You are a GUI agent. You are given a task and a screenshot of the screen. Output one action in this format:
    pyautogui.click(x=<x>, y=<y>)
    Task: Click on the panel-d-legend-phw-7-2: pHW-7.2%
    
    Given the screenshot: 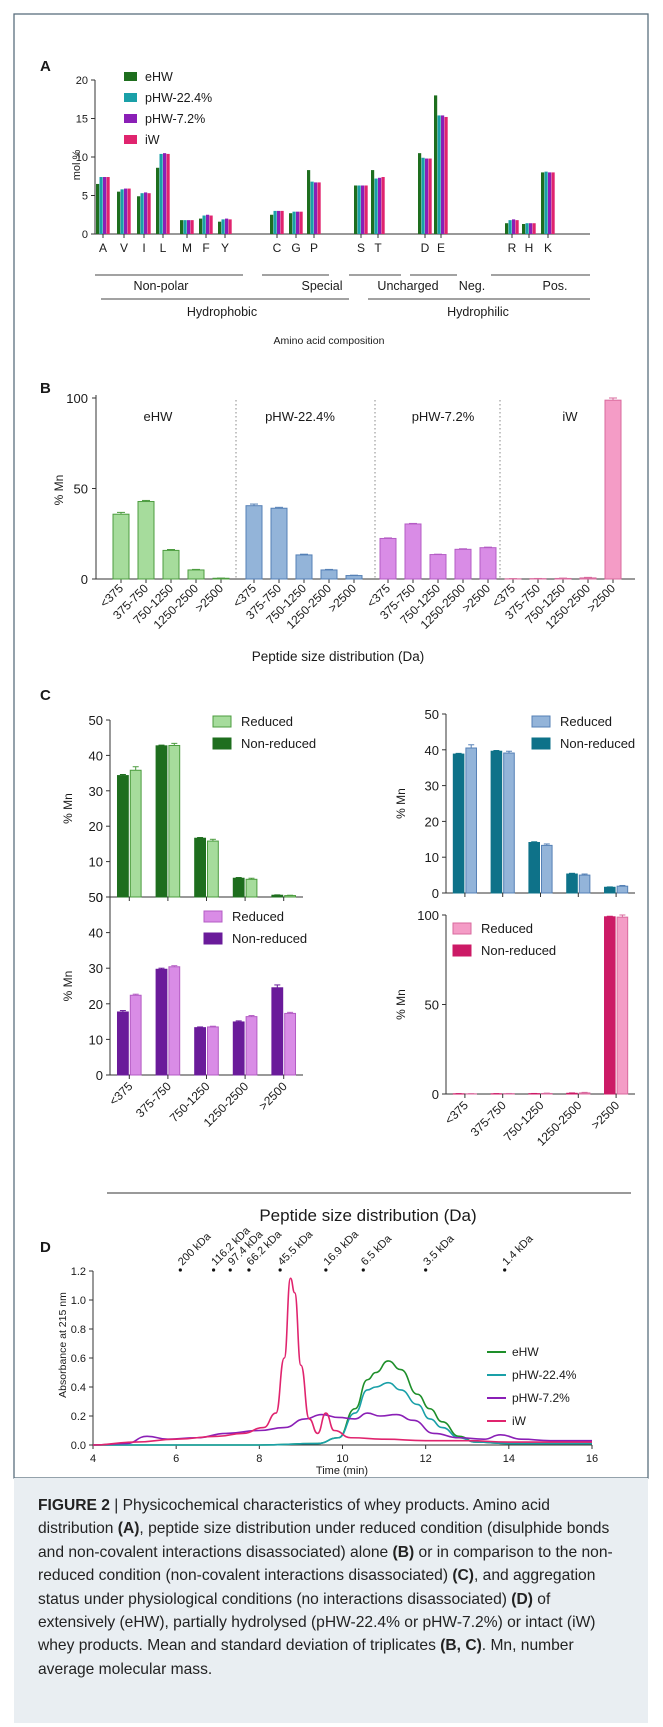 What is the action you would take?
    pyautogui.click(x=541, y=1398)
    